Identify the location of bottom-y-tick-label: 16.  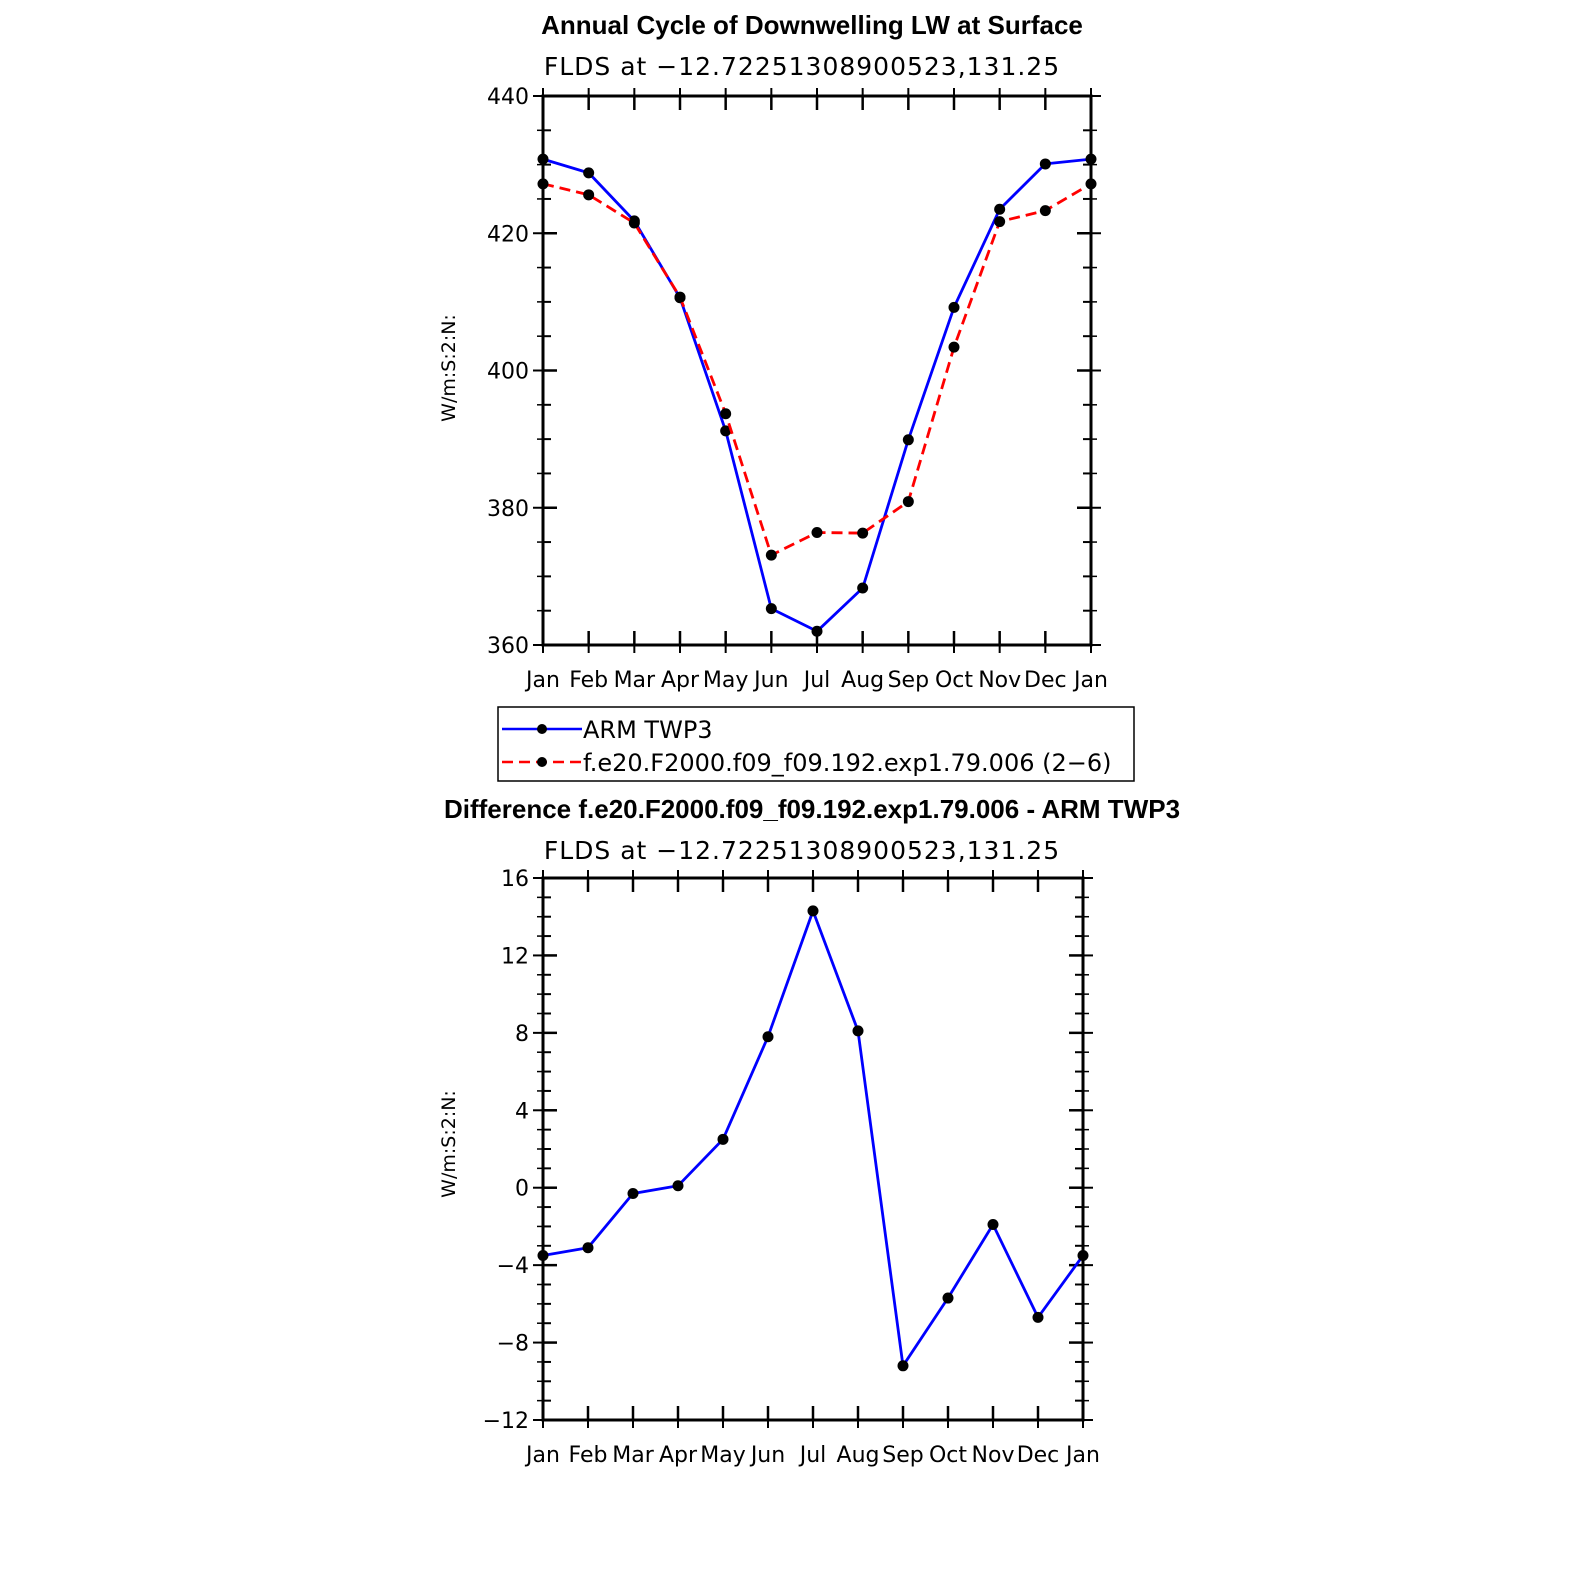
(515, 879).